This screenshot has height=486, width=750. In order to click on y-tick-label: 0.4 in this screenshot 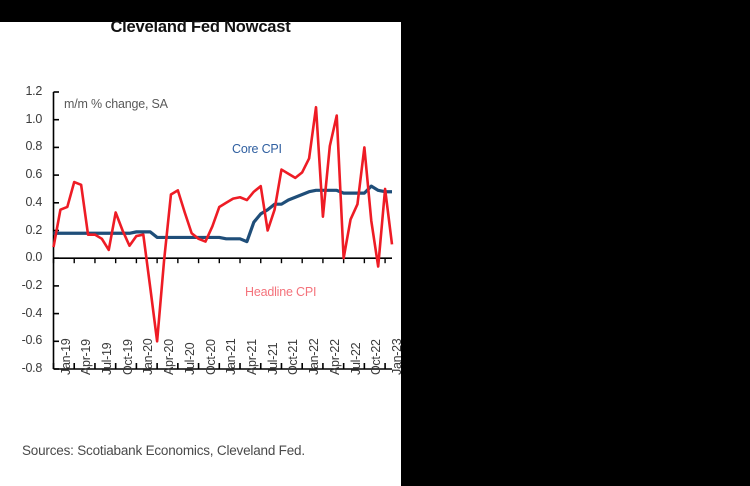, I will do `click(34, 201)`.